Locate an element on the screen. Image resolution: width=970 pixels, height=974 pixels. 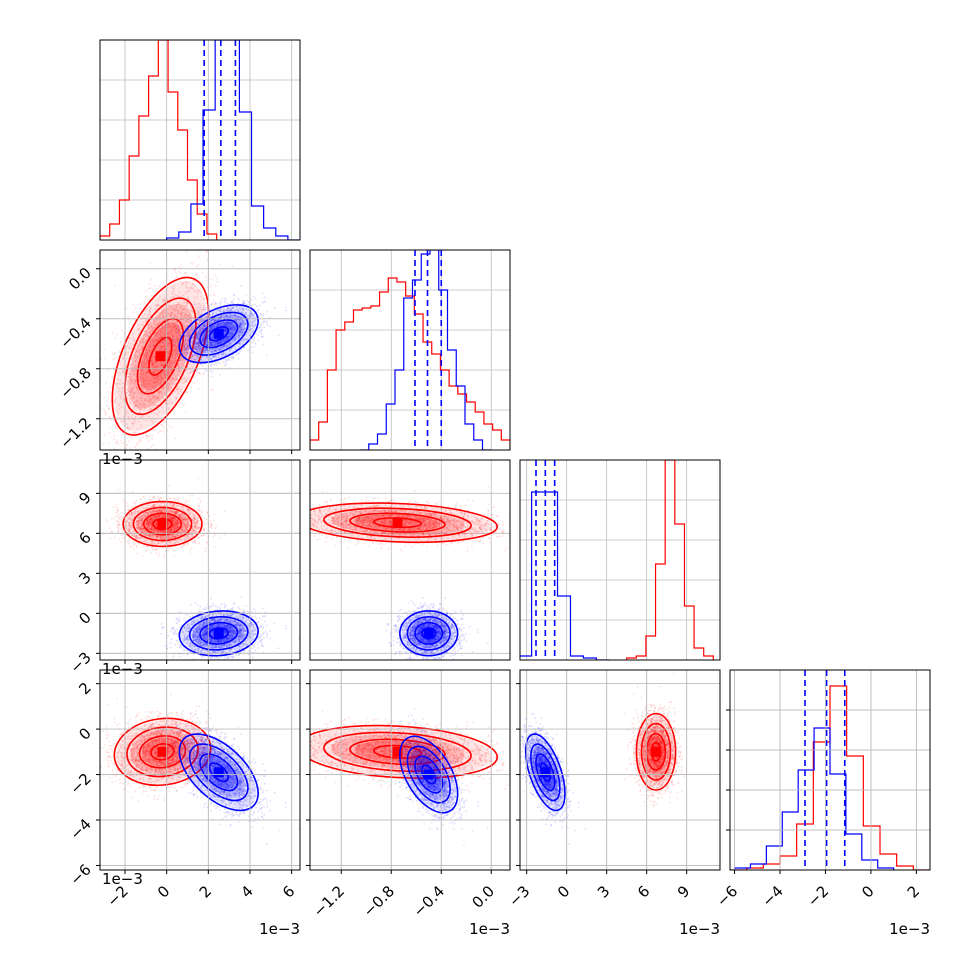
histogram-blue is located at coordinates (233, 140).